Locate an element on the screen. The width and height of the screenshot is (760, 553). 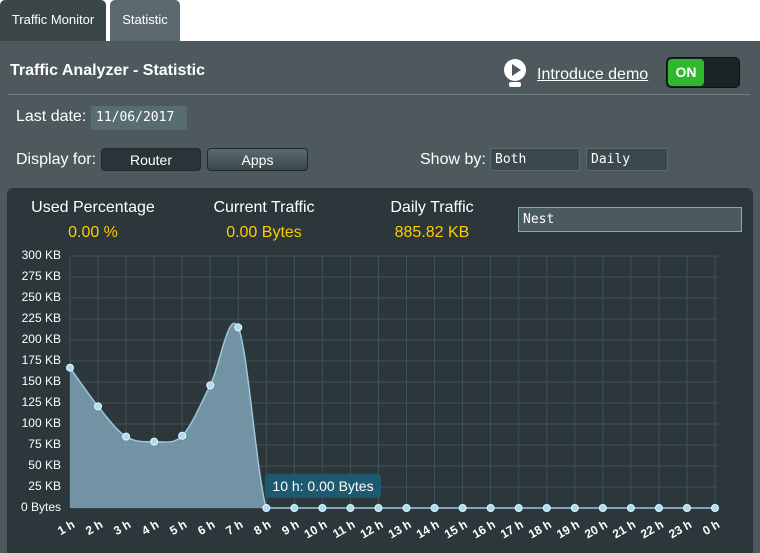
tab: Traffic Monitor is located at coordinates (53, 20).